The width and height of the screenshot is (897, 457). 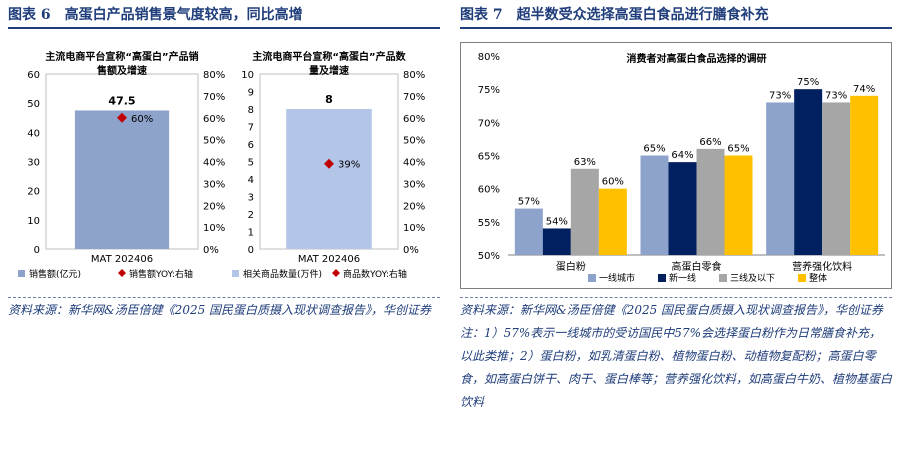 I want to click on x-tick-label: 营养强化饮料, so click(x=822, y=266).